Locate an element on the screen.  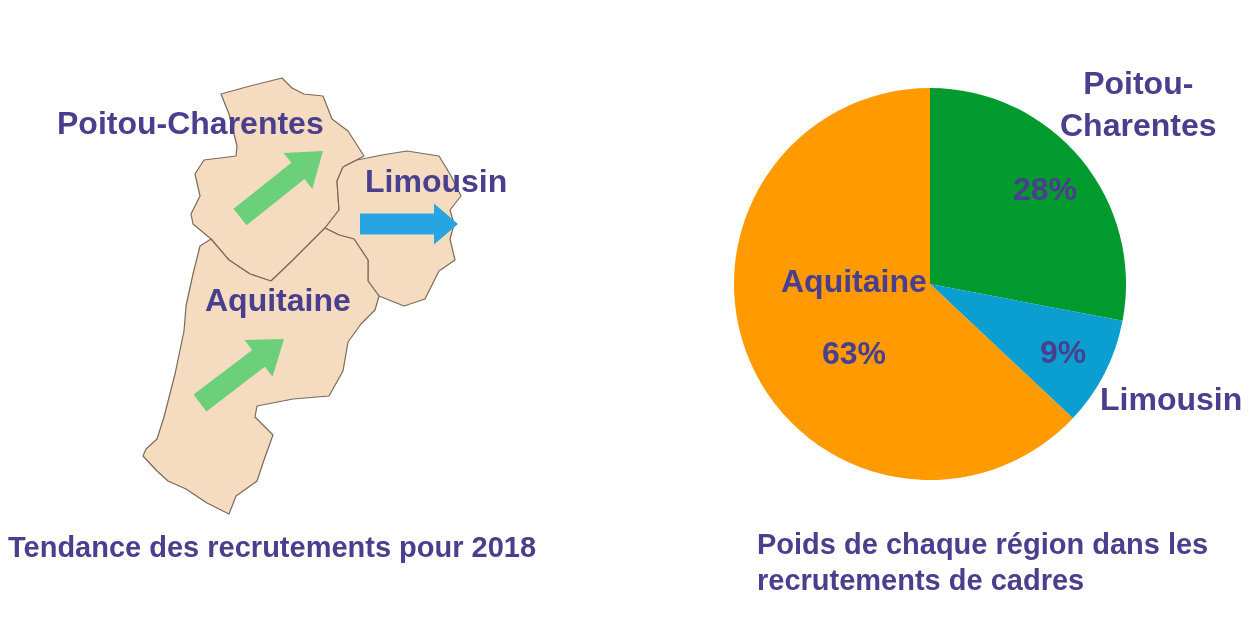
text: Aquitaine is located at coordinates (278, 300).